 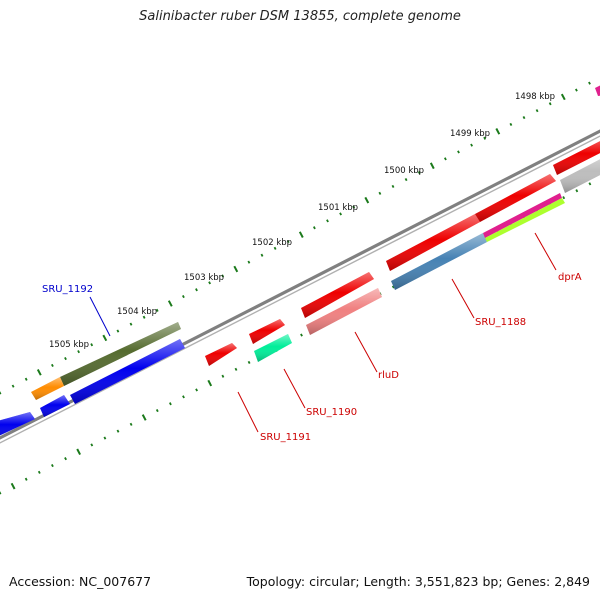 I want to click on accession-text: Accession: NC_007677, so click(x=80, y=581).